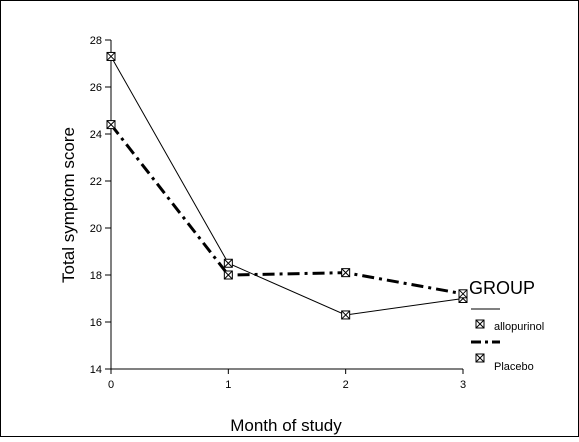 The height and width of the screenshot is (442, 579). What do you see at coordinates (96, 41) in the screenshot?
I see `y-tick-label: 28` at bounding box center [96, 41].